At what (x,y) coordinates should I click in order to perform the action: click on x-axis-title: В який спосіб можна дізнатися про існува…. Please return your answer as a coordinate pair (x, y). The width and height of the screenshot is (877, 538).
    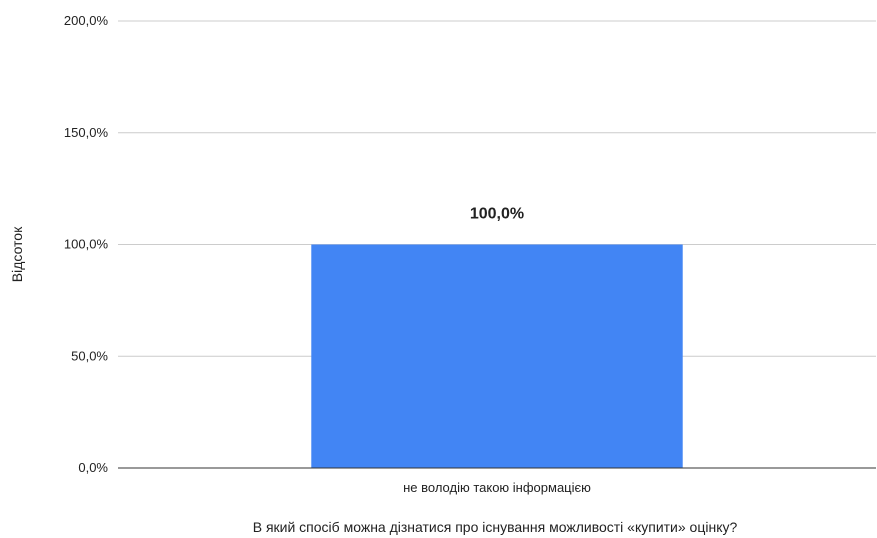
    Looking at the image, I should click on (495, 527).